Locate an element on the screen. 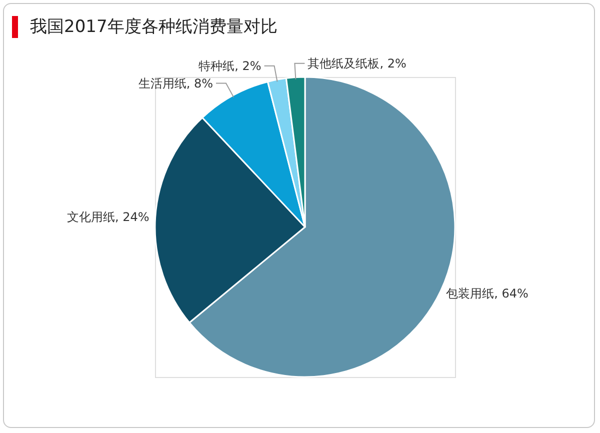 The width and height of the screenshot is (600, 433). slice-label: 特种纸, 2% is located at coordinates (230, 65).